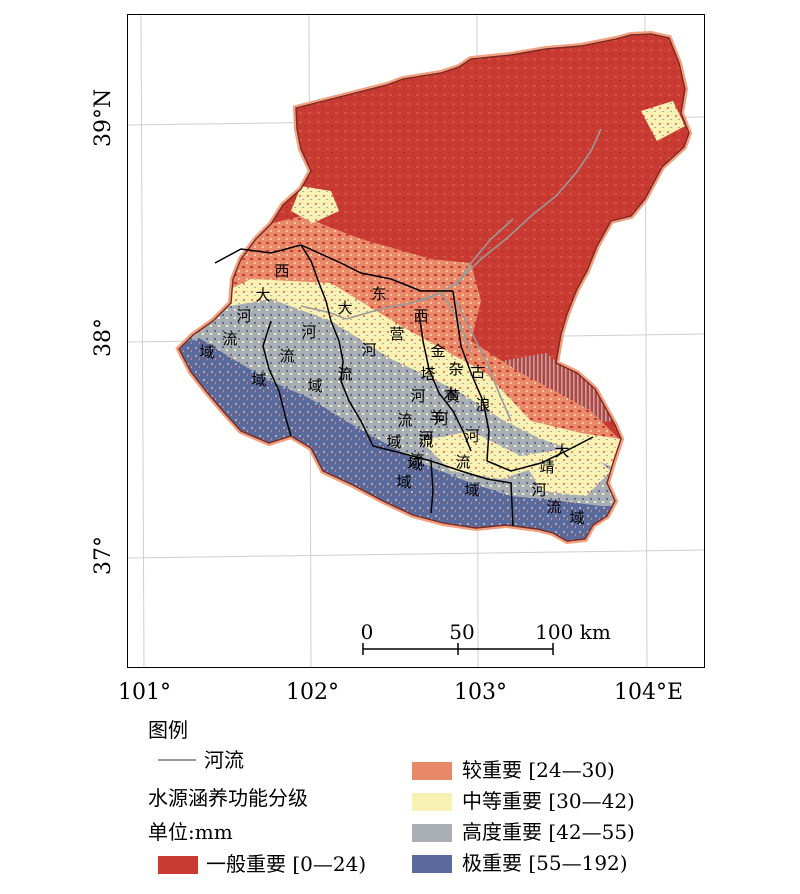 Image resolution: width=800 pixels, height=894 pixels. I want to click on lon-label-101: 101°, so click(144, 692).